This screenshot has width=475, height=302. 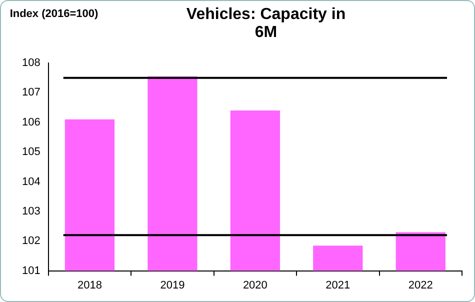 What do you see at coordinates (31, 122) in the screenshot?
I see `y-tick-label: 106` at bounding box center [31, 122].